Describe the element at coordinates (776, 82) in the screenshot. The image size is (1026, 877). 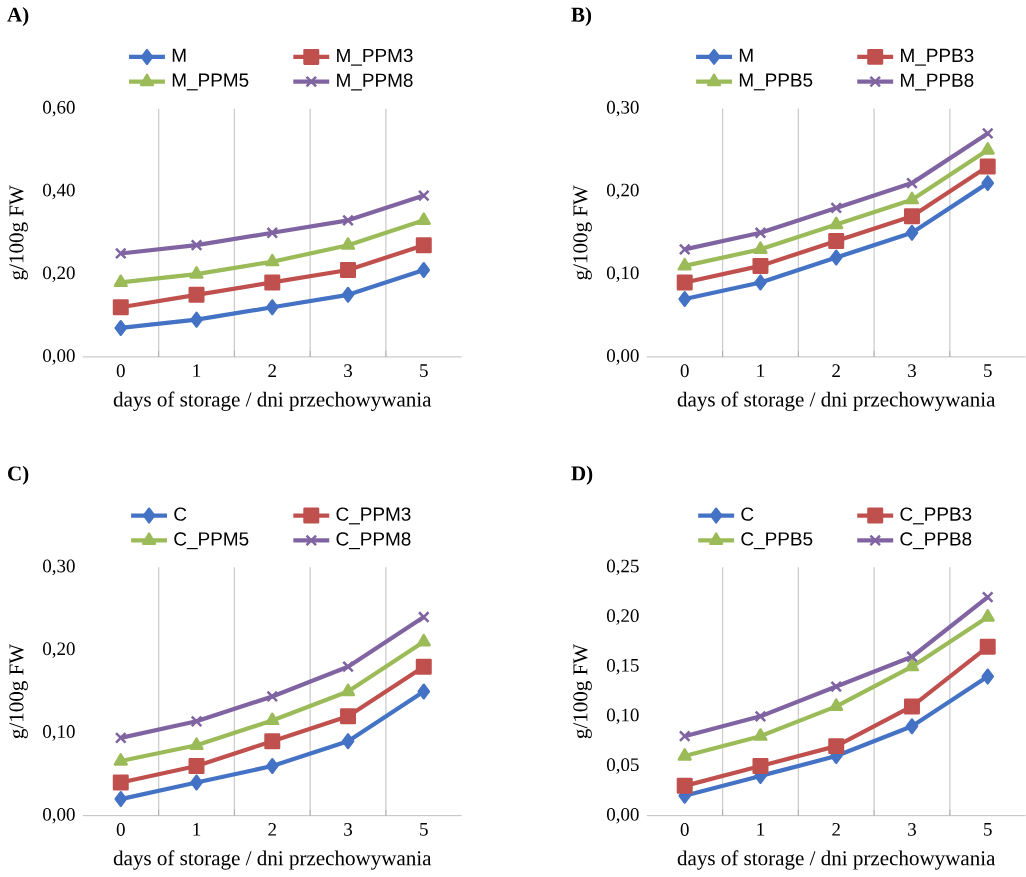
I see `legend-label: M_PPB5` at that location.